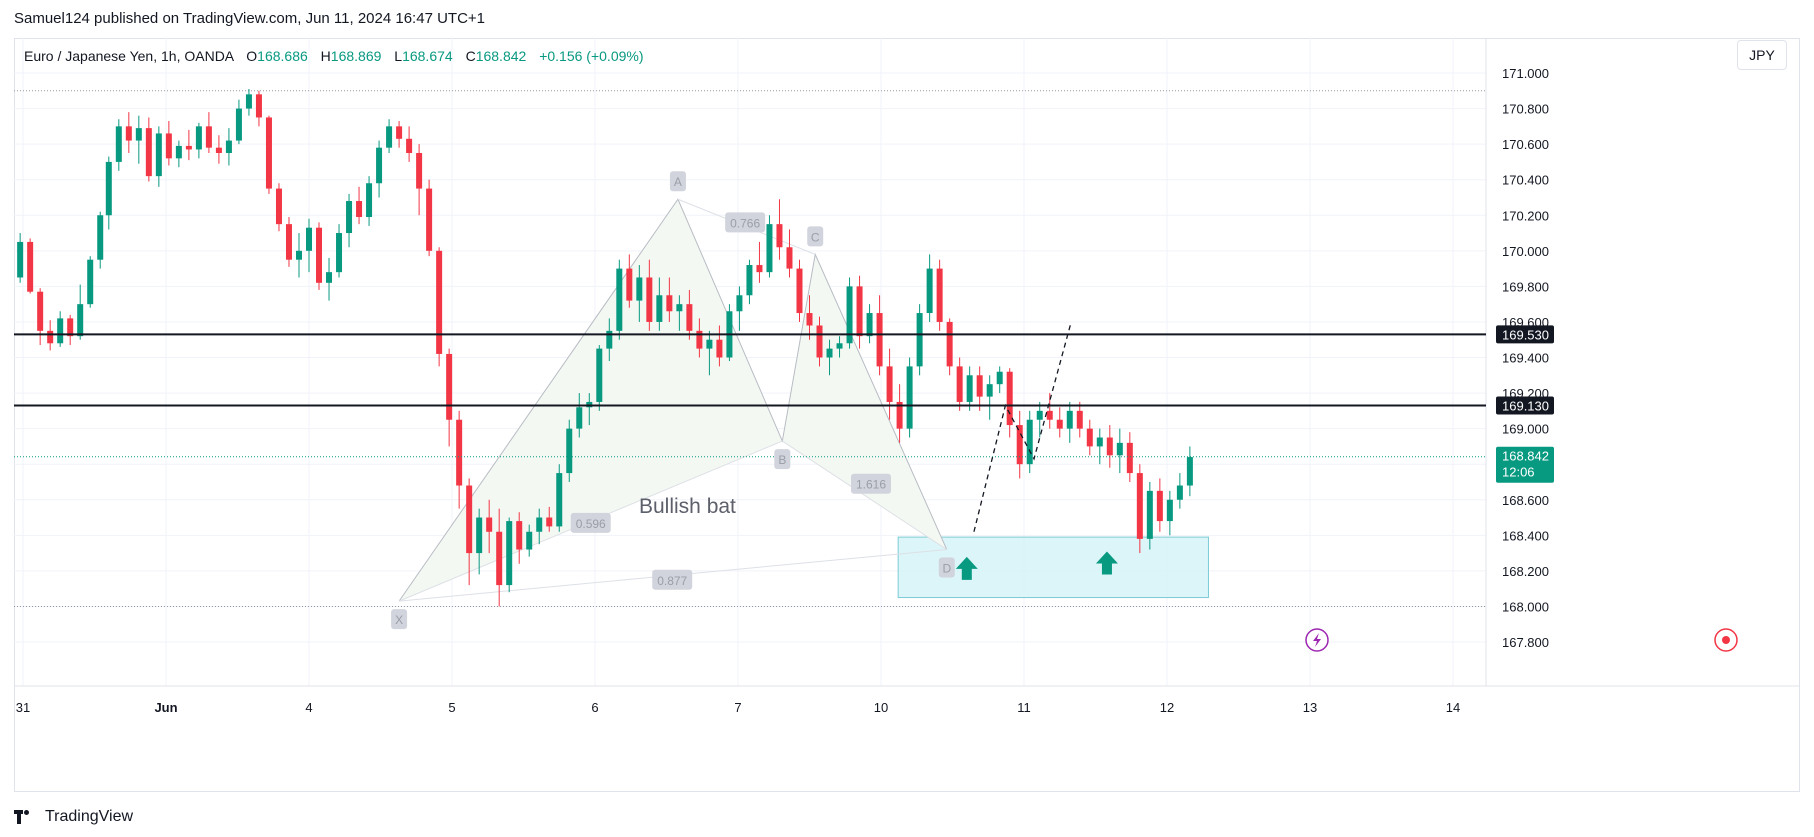  What do you see at coordinates (677, 181) in the screenshot?
I see `pattern-point-a-badge` at bounding box center [677, 181].